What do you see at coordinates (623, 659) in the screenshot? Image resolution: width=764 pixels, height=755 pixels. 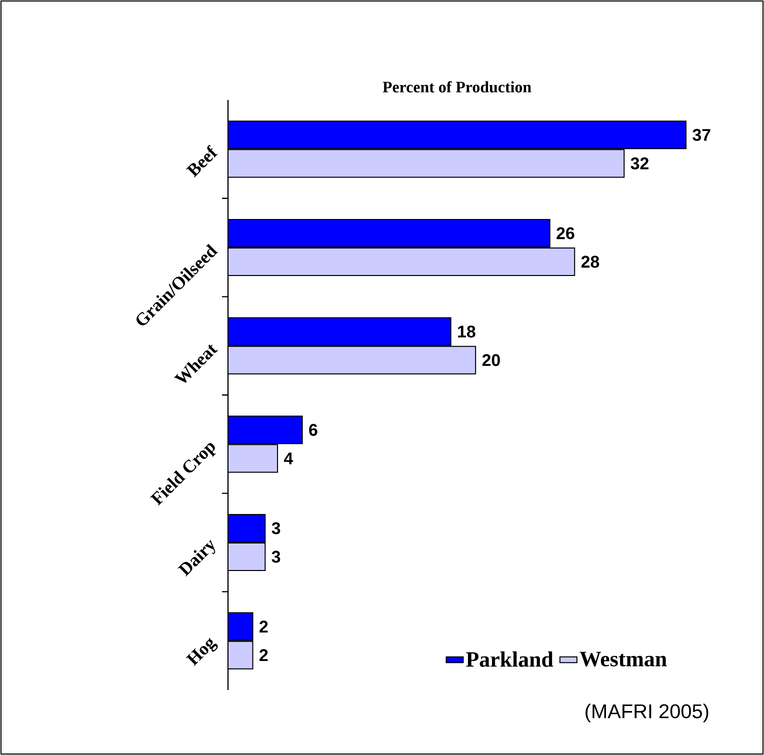 I see `legend-label: Westman` at bounding box center [623, 659].